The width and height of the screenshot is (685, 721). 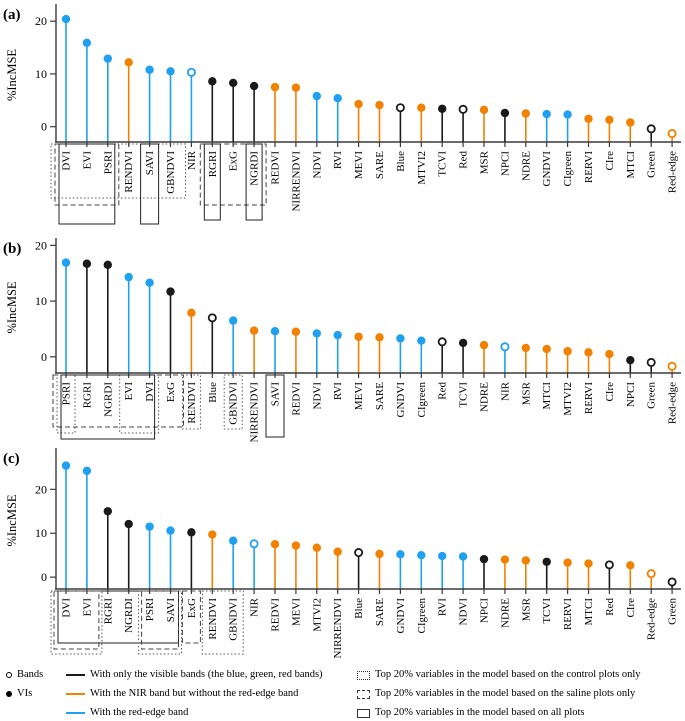 I want to click on open-circle-marker-icon, so click(x=9, y=675).